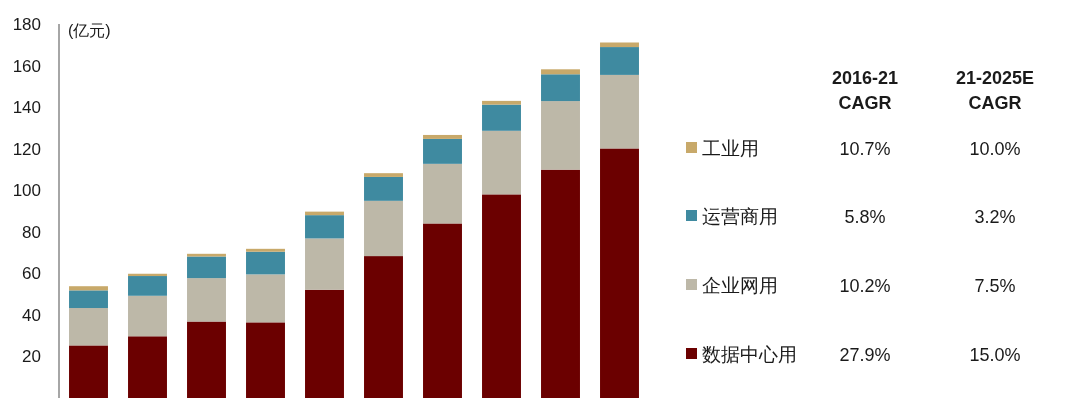 The height and width of the screenshot is (402, 1080). Describe the element at coordinates (26, 108) in the screenshot. I see `y-tick-label: 140` at that location.